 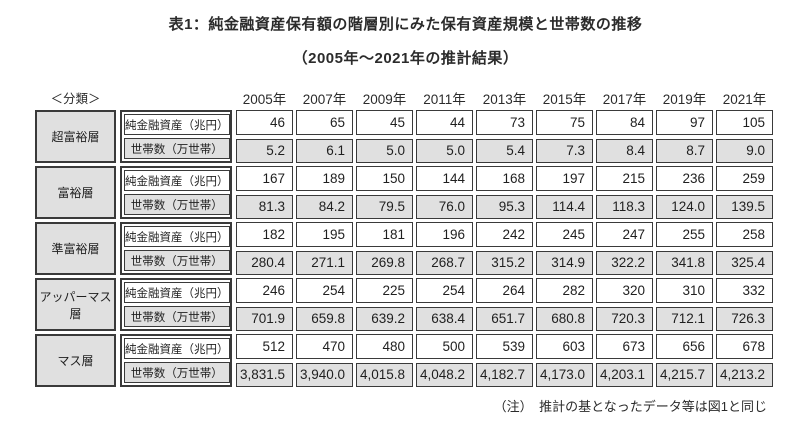 What do you see at coordinates (405, 58) in the screenshot?
I see `page-subtitle: （2005年～2021年の推計結果）` at bounding box center [405, 58].